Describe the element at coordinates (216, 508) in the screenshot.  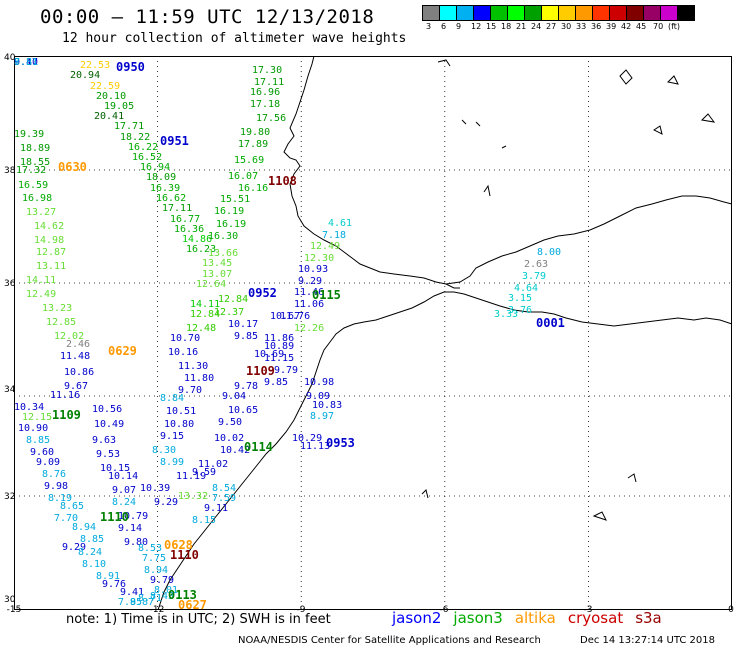
I see `wave-height-value: 9.11` at that location.